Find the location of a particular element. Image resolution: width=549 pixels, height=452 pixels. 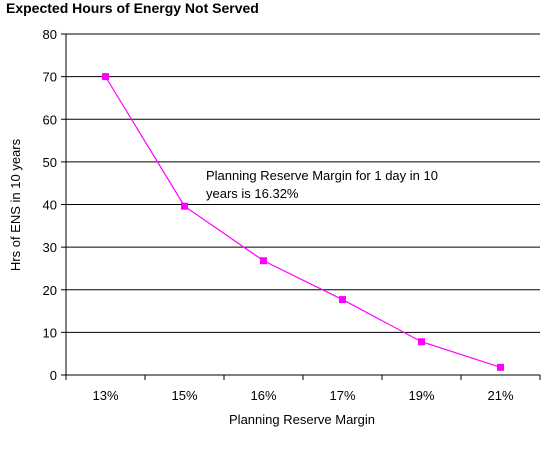

y-tick-label-60: 60 is located at coordinates (50, 119).